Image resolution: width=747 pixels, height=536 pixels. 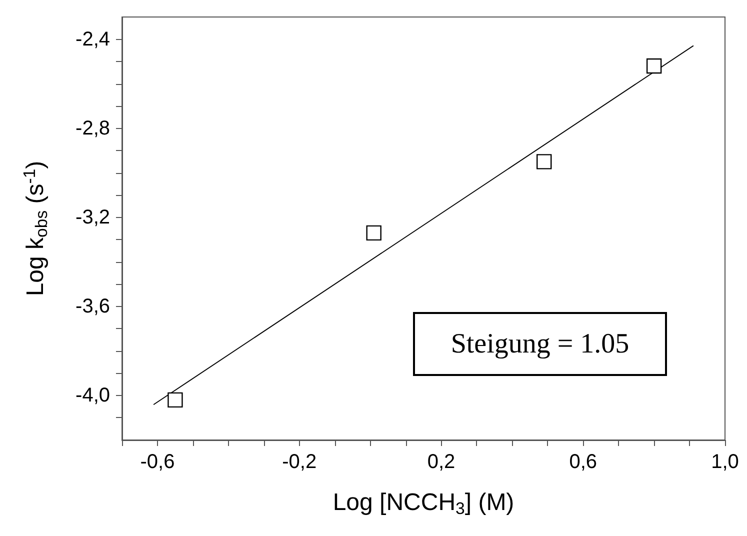 I want to click on y-tick-label: -4,0, so click(x=93, y=395).